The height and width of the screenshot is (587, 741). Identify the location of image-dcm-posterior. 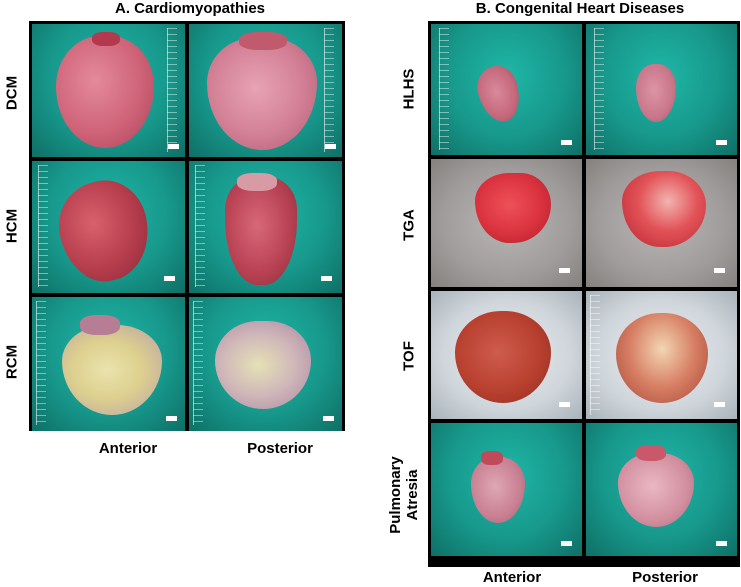
(265, 90).